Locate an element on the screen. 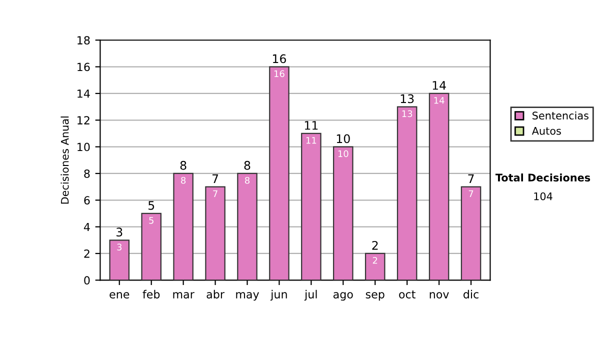 This screenshot has width=600, height=340. data-label: 11 is located at coordinates (311, 140).